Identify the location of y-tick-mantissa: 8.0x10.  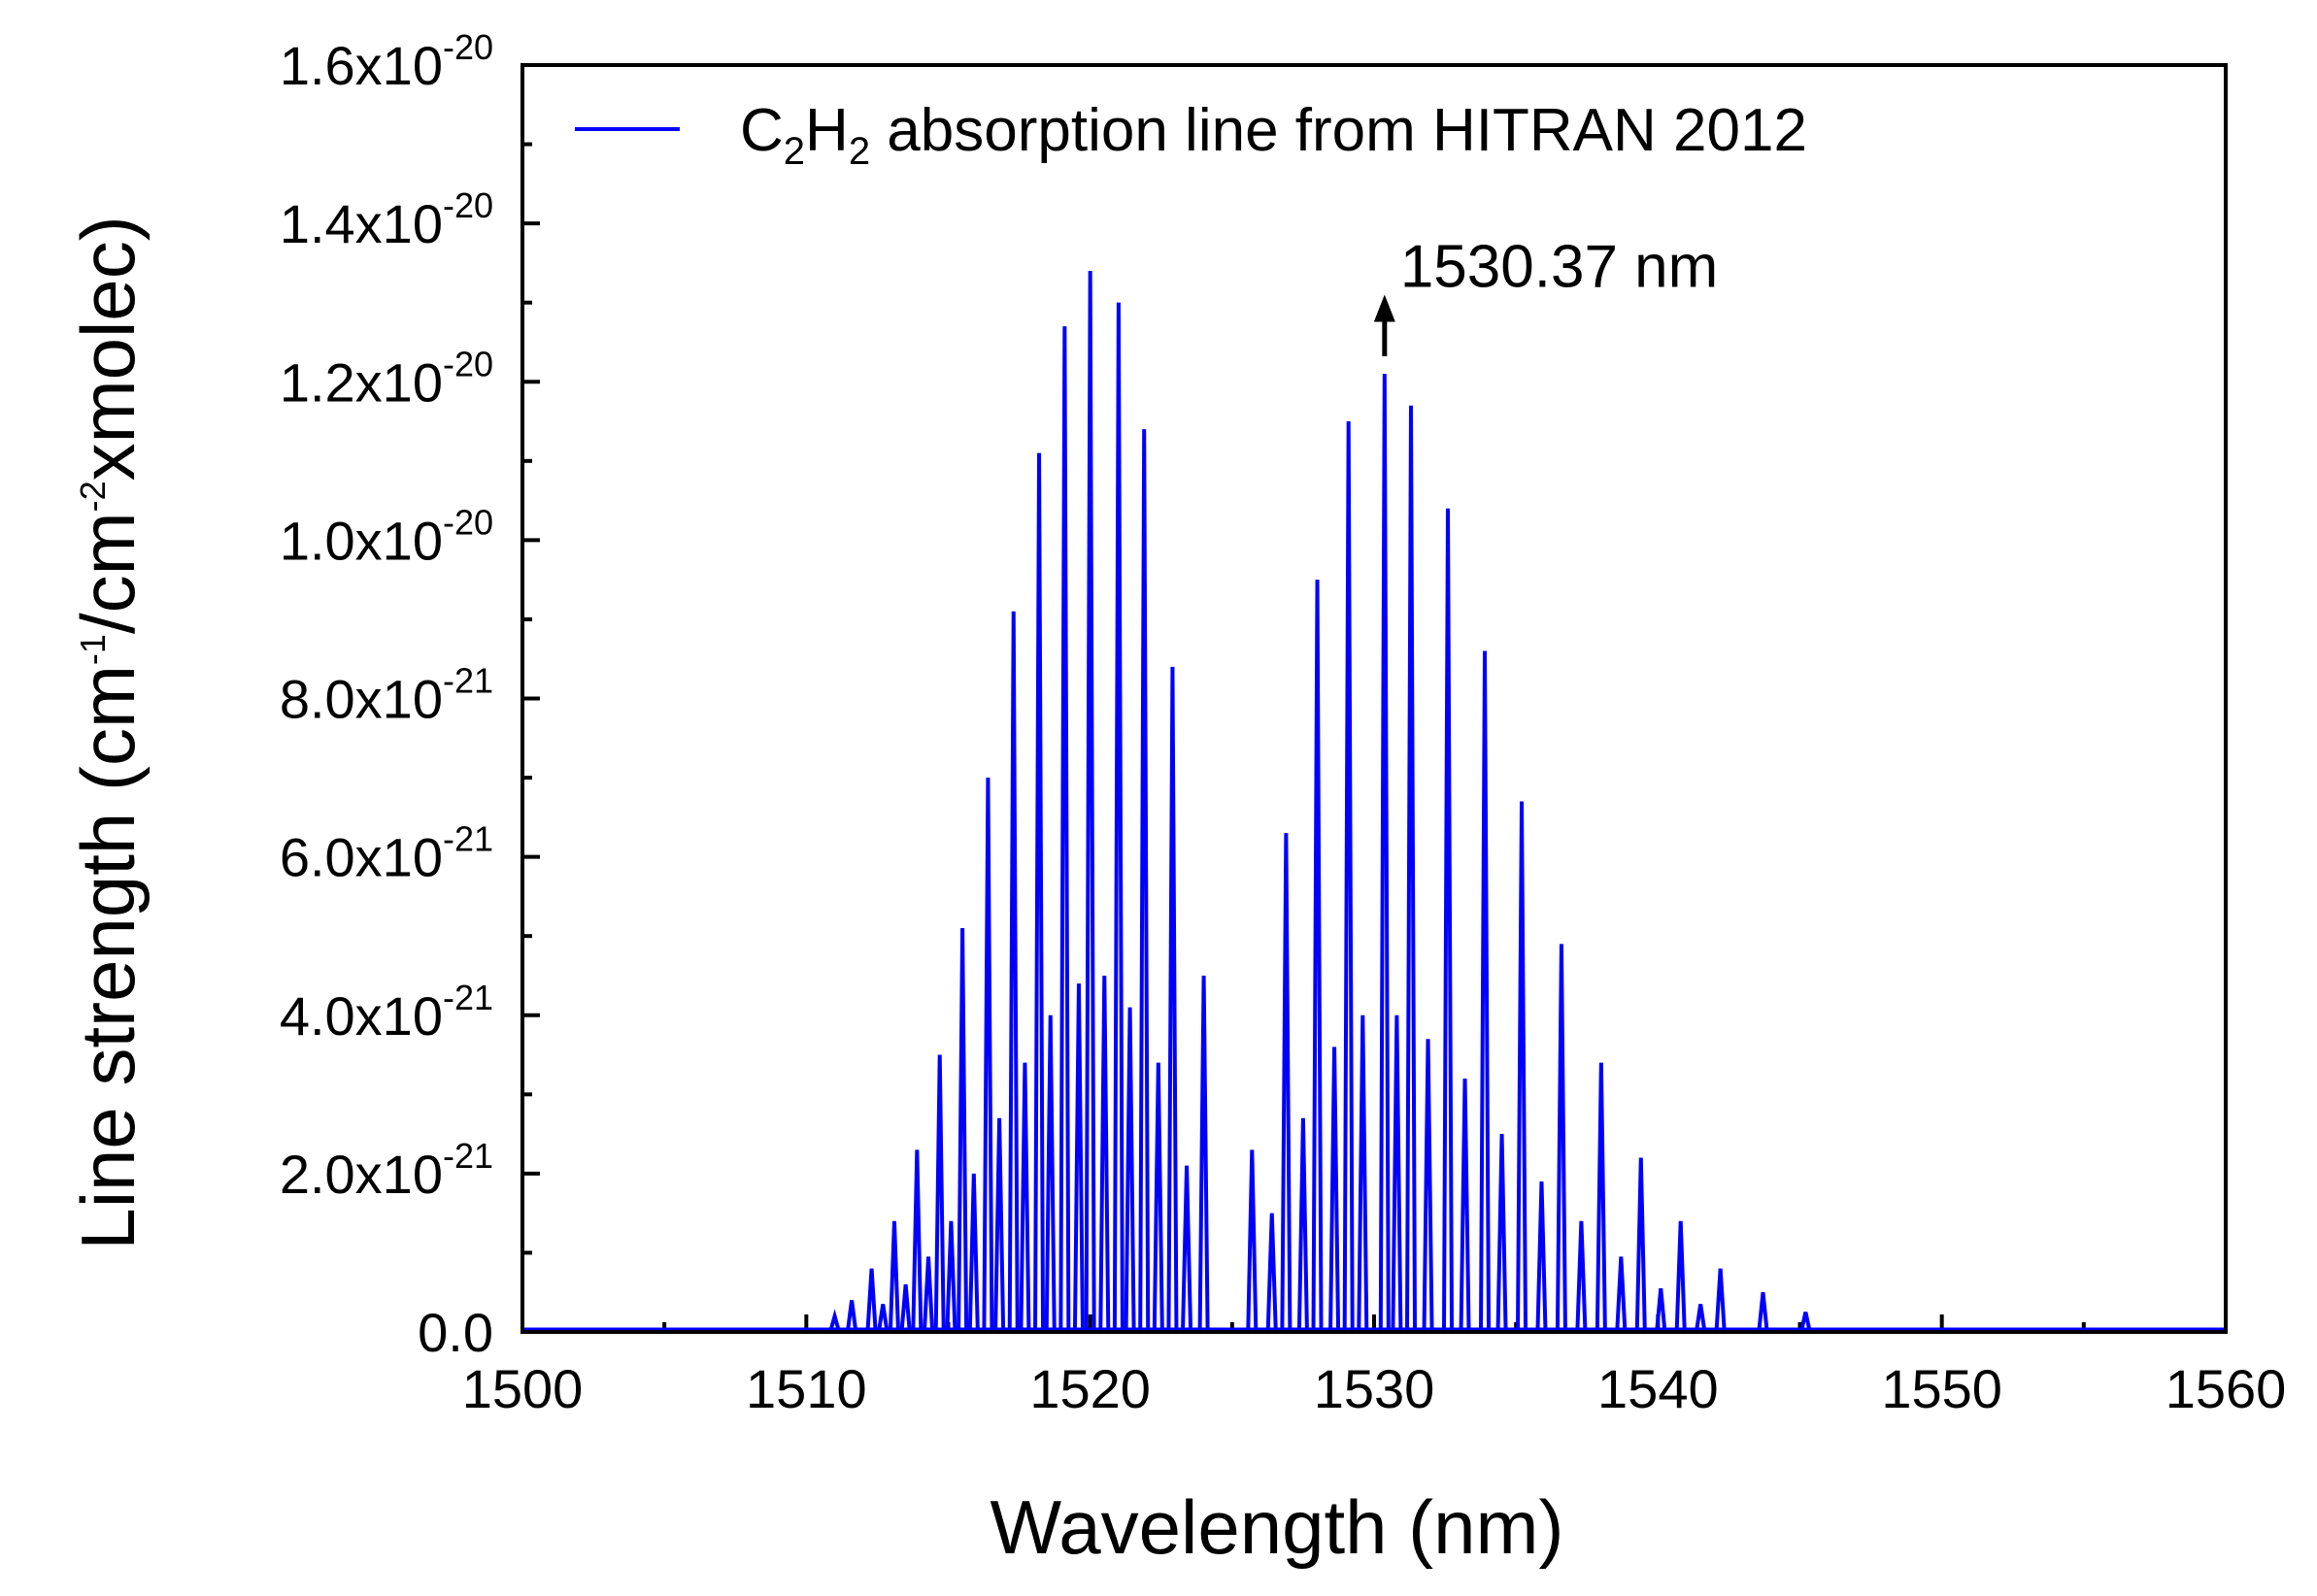
(361, 699).